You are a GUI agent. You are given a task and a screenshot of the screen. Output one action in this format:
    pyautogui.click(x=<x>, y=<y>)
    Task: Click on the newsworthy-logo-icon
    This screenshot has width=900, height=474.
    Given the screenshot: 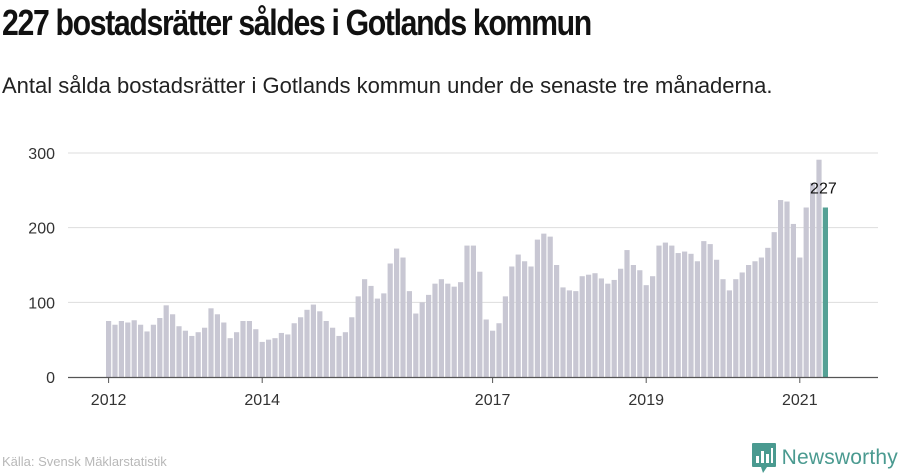 What is the action you would take?
    pyautogui.click(x=763, y=458)
    